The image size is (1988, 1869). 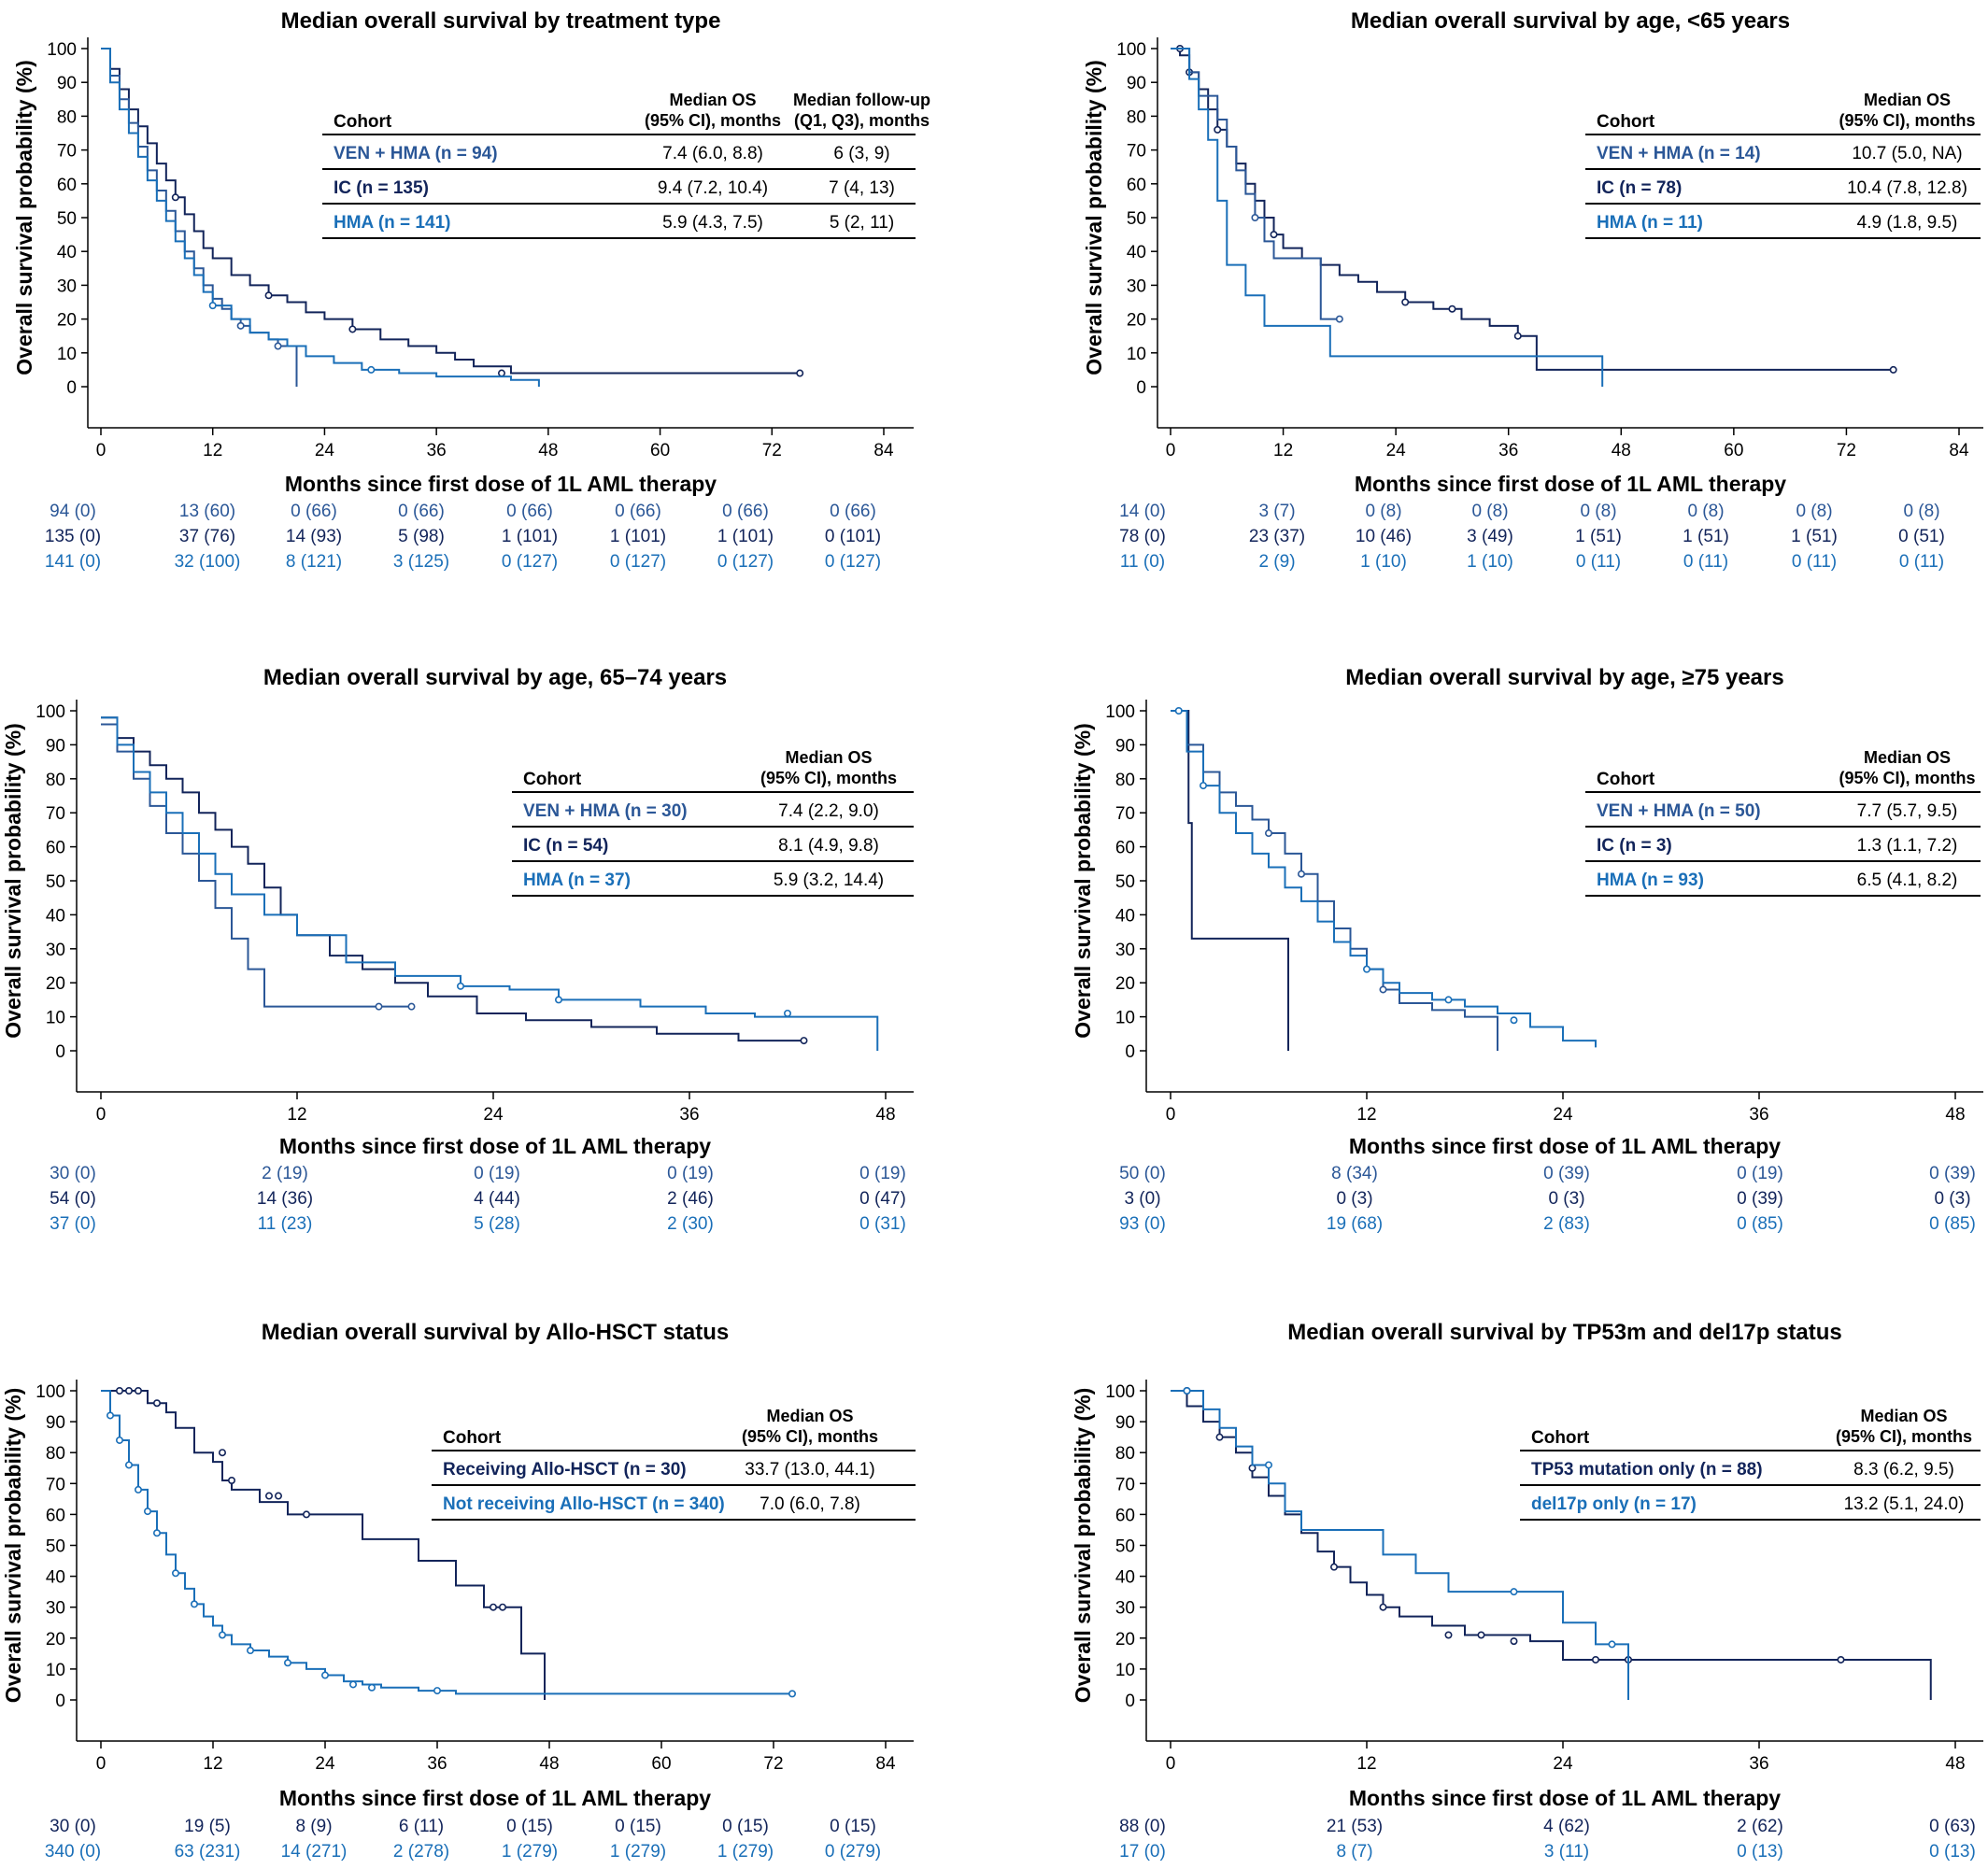 I want to click on at-risk-value: 10 (46), so click(x=1384, y=536).